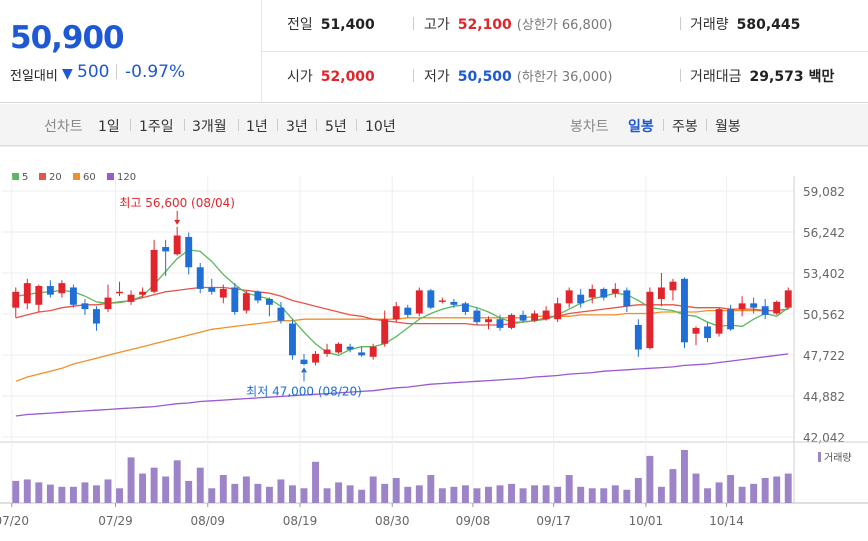 This screenshot has width=868, height=541. What do you see at coordinates (115, 521) in the screenshot?
I see `x-tick-label: 07/29` at bounding box center [115, 521].